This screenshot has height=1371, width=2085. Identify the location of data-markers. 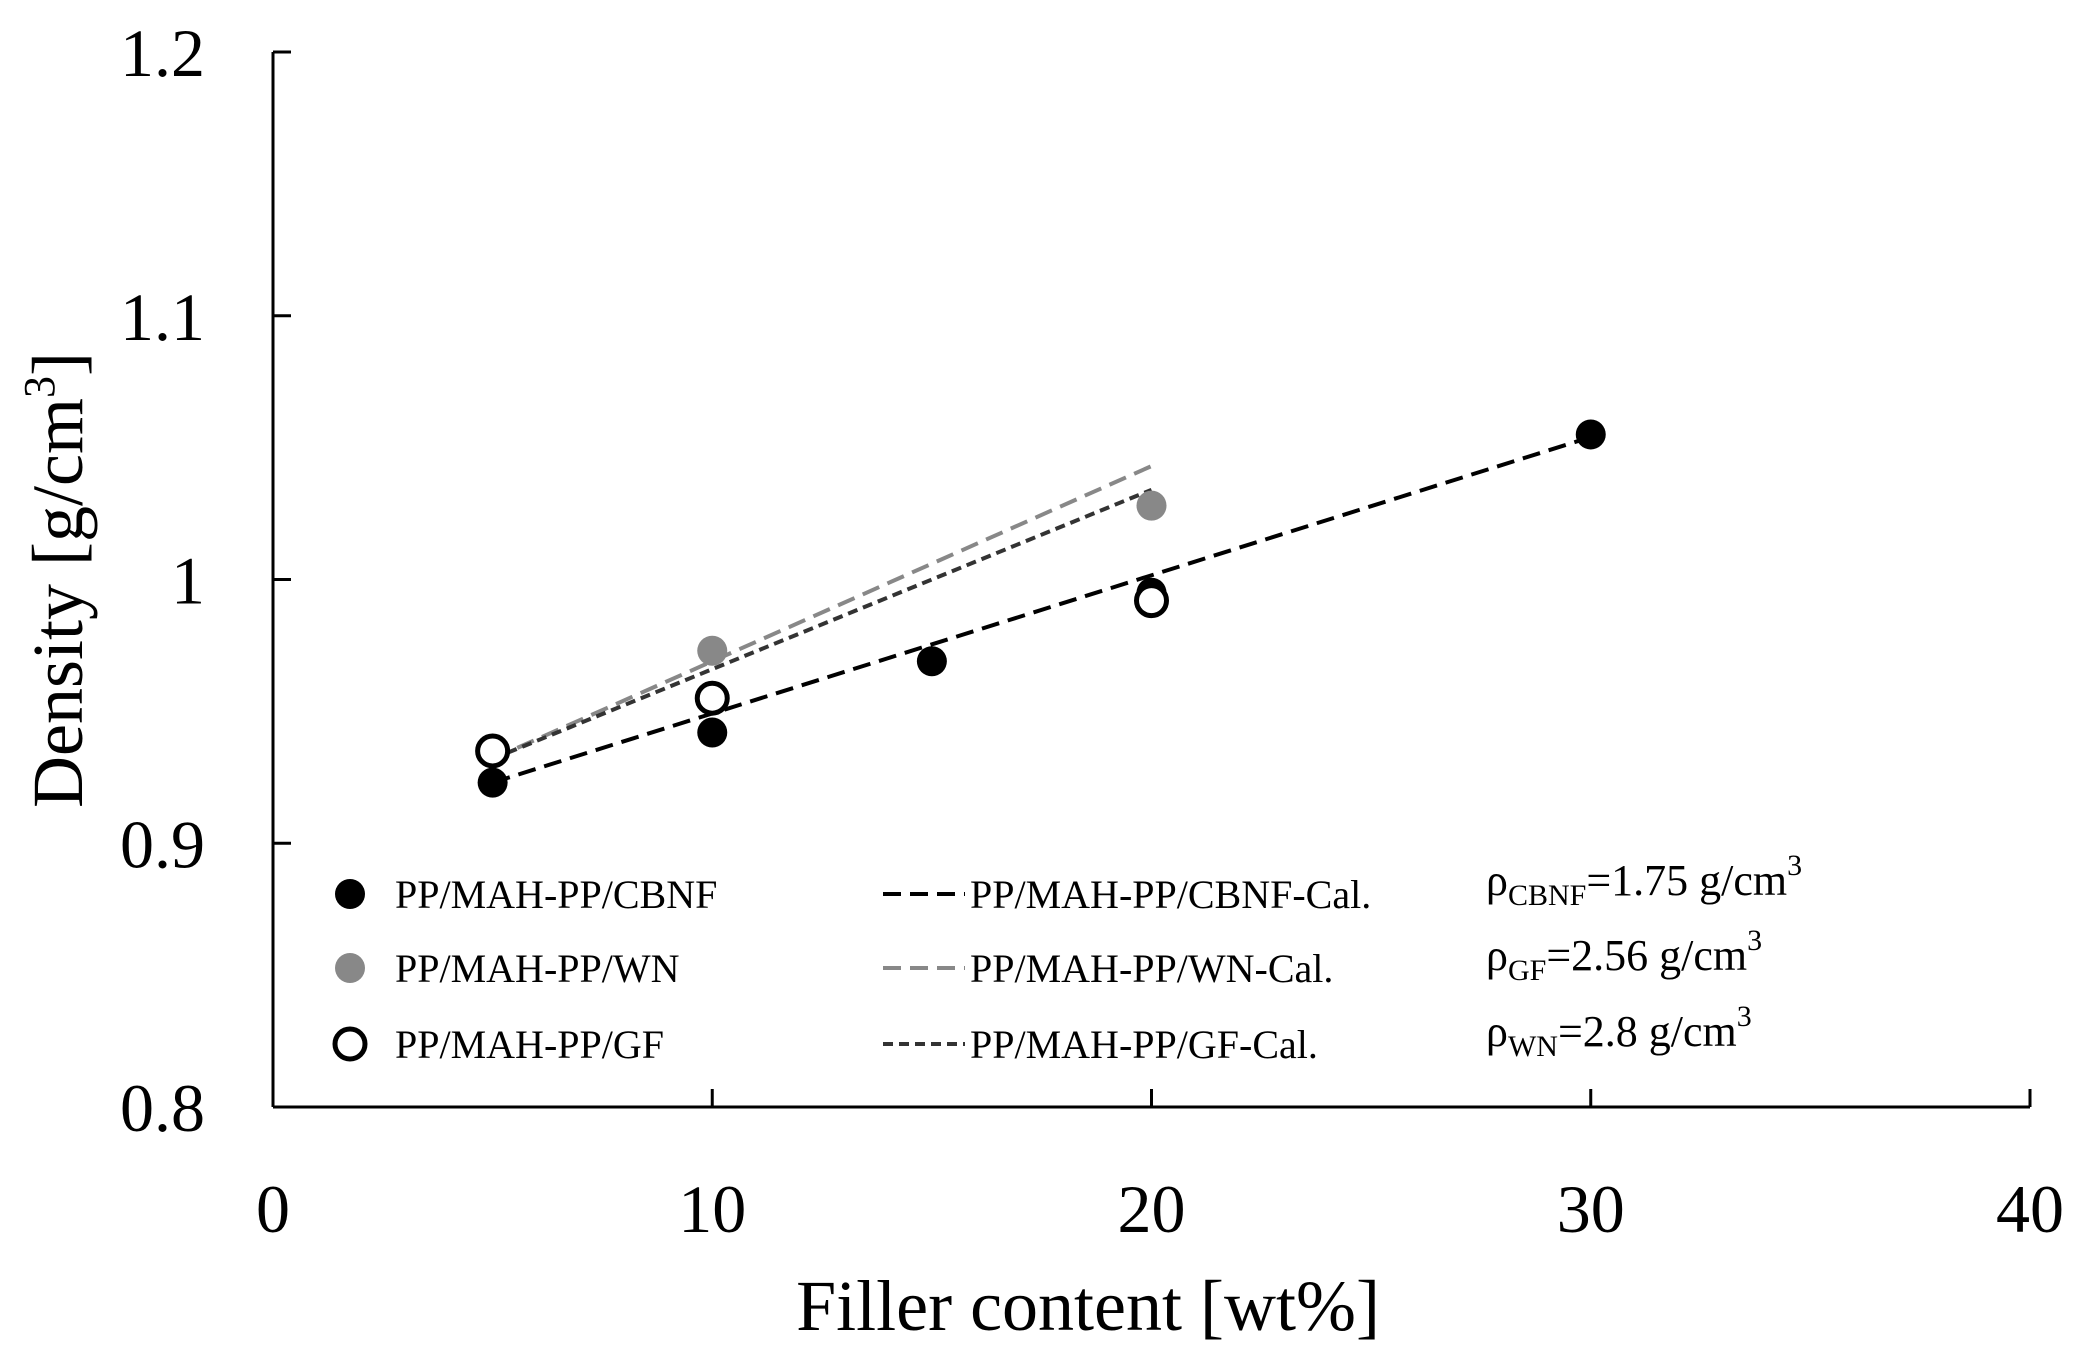
(1040, 608).